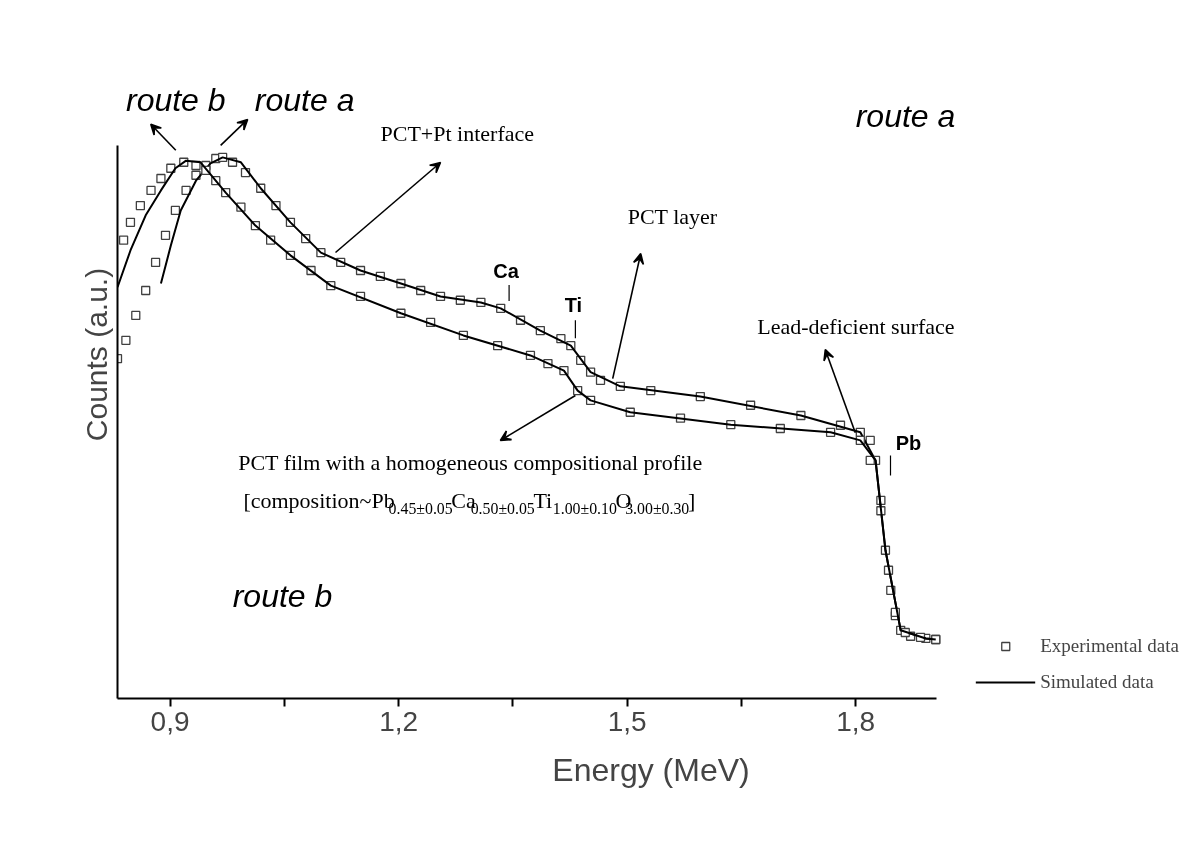  I want to click on annotation: route a, so click(304, 100).